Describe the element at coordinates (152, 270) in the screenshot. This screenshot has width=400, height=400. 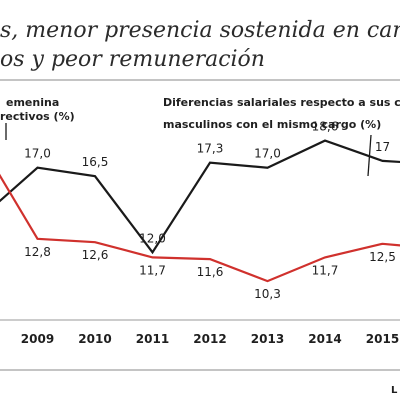
I see `data-label-s1-3: 11,7` at that location.